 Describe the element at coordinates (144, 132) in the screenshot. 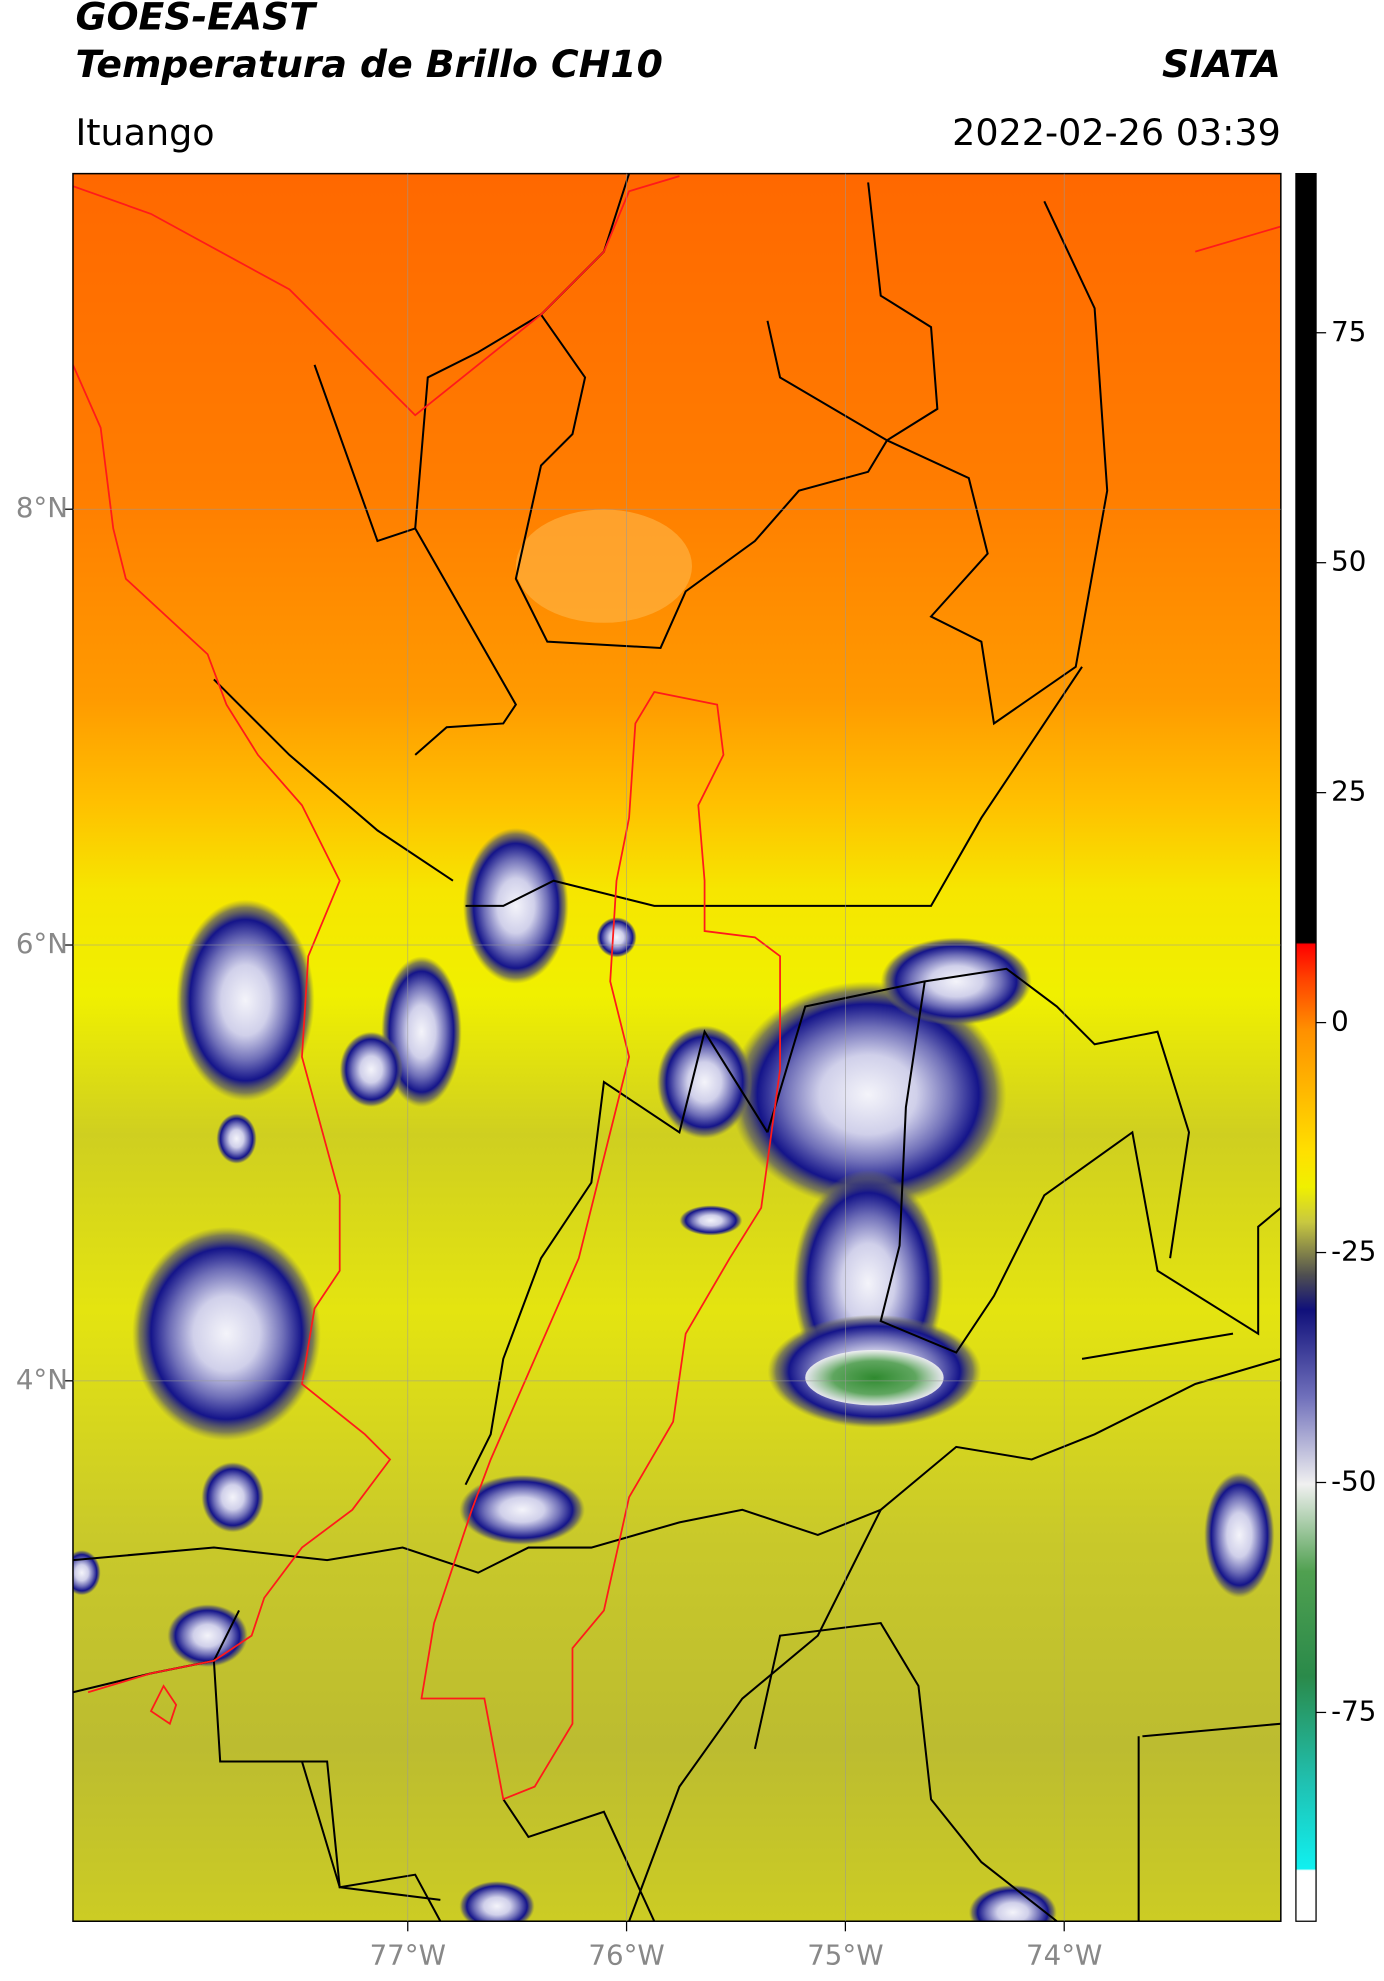

I see `location: Ituango` at that location.